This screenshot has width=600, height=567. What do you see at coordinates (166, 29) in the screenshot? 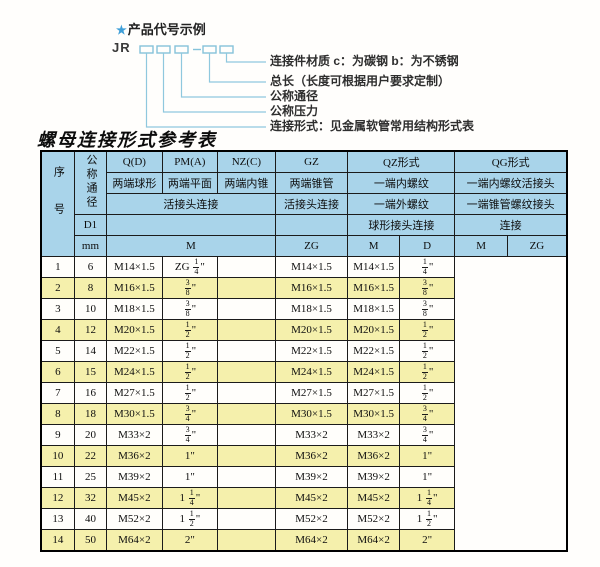
I see `product-code-heading-text: 产品代号示例` at bounding box center [166, 29].